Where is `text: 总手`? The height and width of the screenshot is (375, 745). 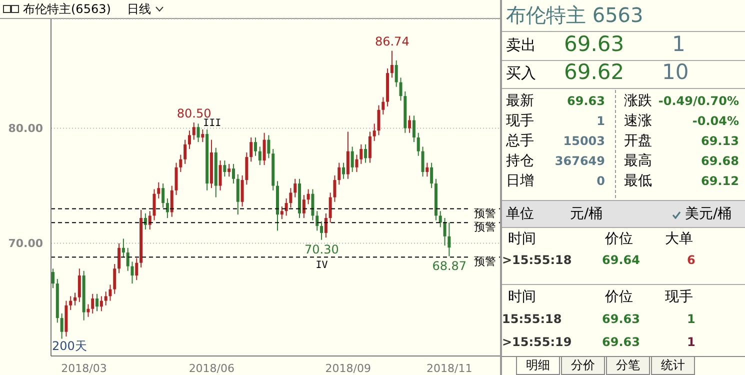
text: 总手 is located at coordinates (520, 141).